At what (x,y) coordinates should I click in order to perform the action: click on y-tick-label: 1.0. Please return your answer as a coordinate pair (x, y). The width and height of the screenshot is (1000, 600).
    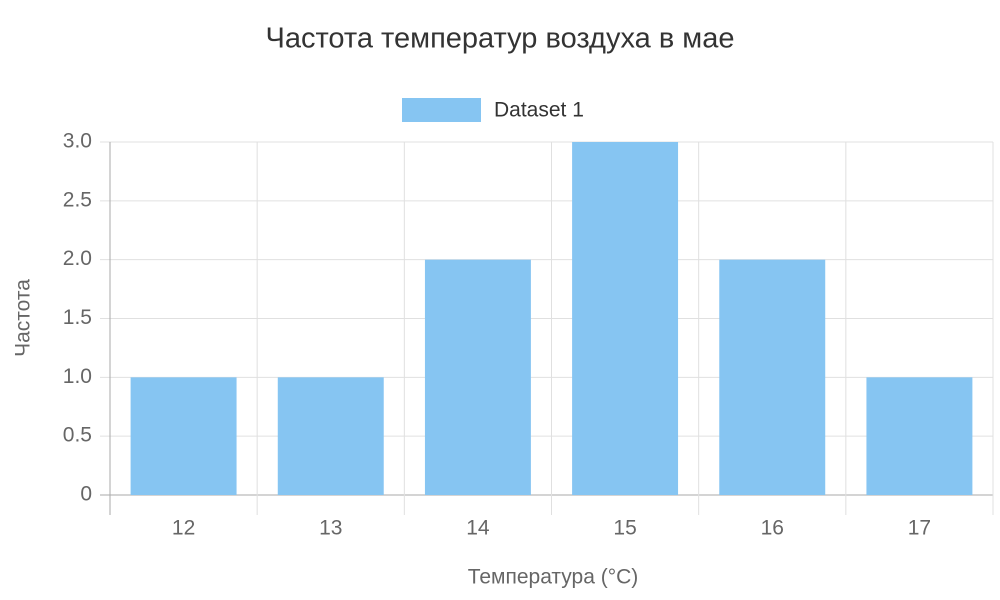
    Looking at the image, I should click on (77, 376).